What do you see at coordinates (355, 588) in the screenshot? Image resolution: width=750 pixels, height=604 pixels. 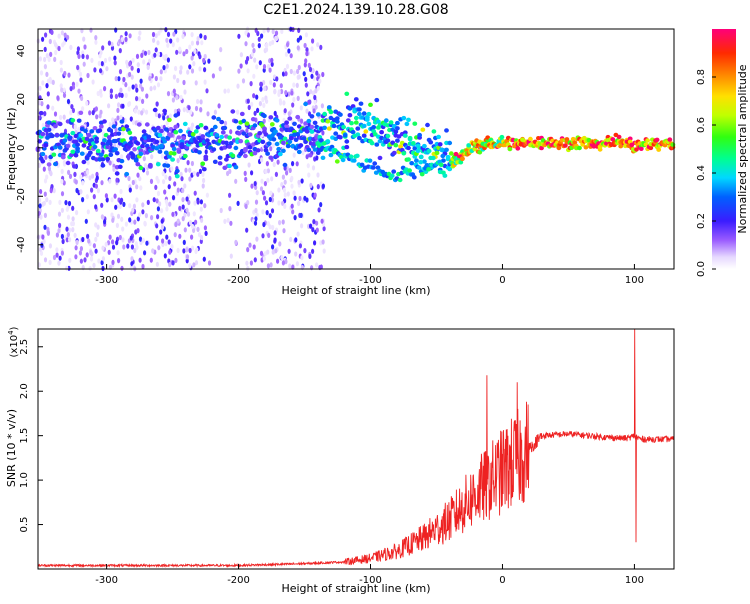 I see `snr-x-axis-label: Height of straight line (km)` at bounding box center [355, 588].